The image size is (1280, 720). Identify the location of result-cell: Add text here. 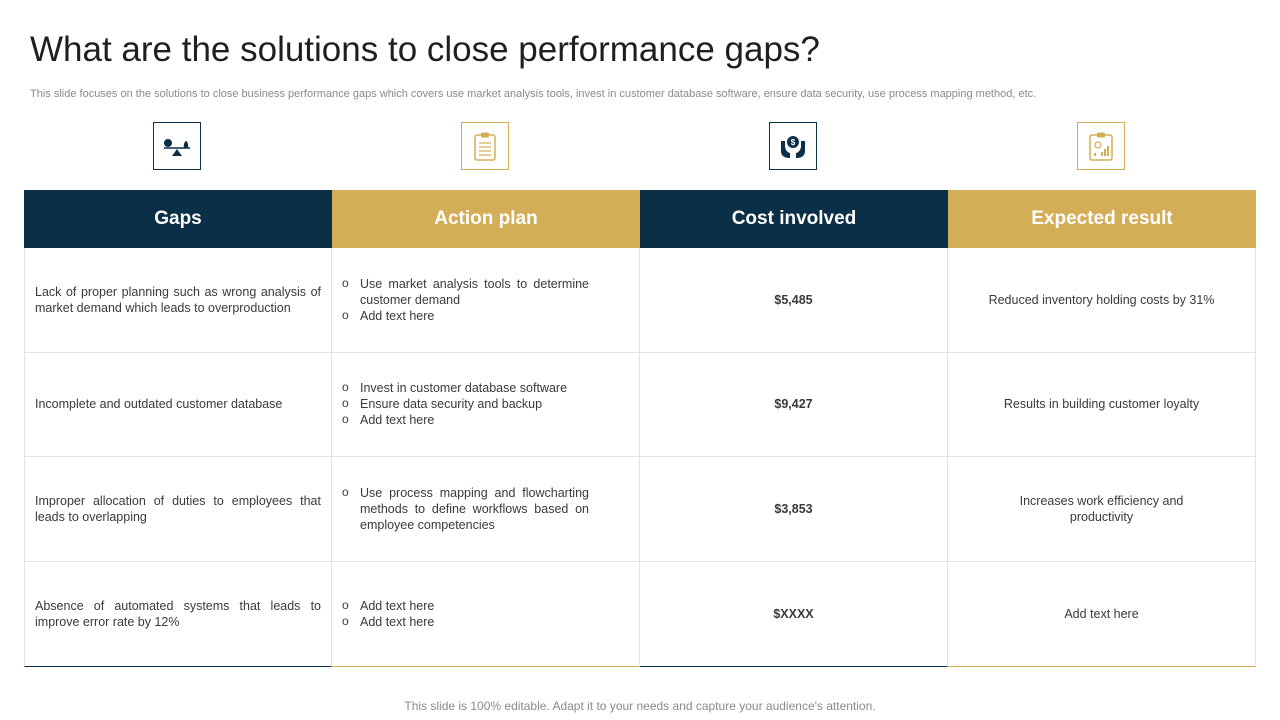
(1102, 614).